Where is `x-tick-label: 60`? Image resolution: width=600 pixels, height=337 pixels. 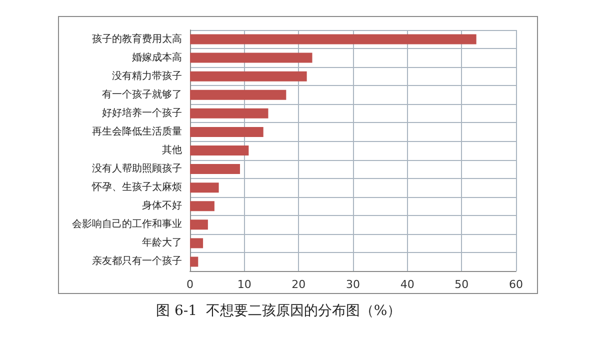 x-tick-label: 60 is located at coordinates (516, 284).